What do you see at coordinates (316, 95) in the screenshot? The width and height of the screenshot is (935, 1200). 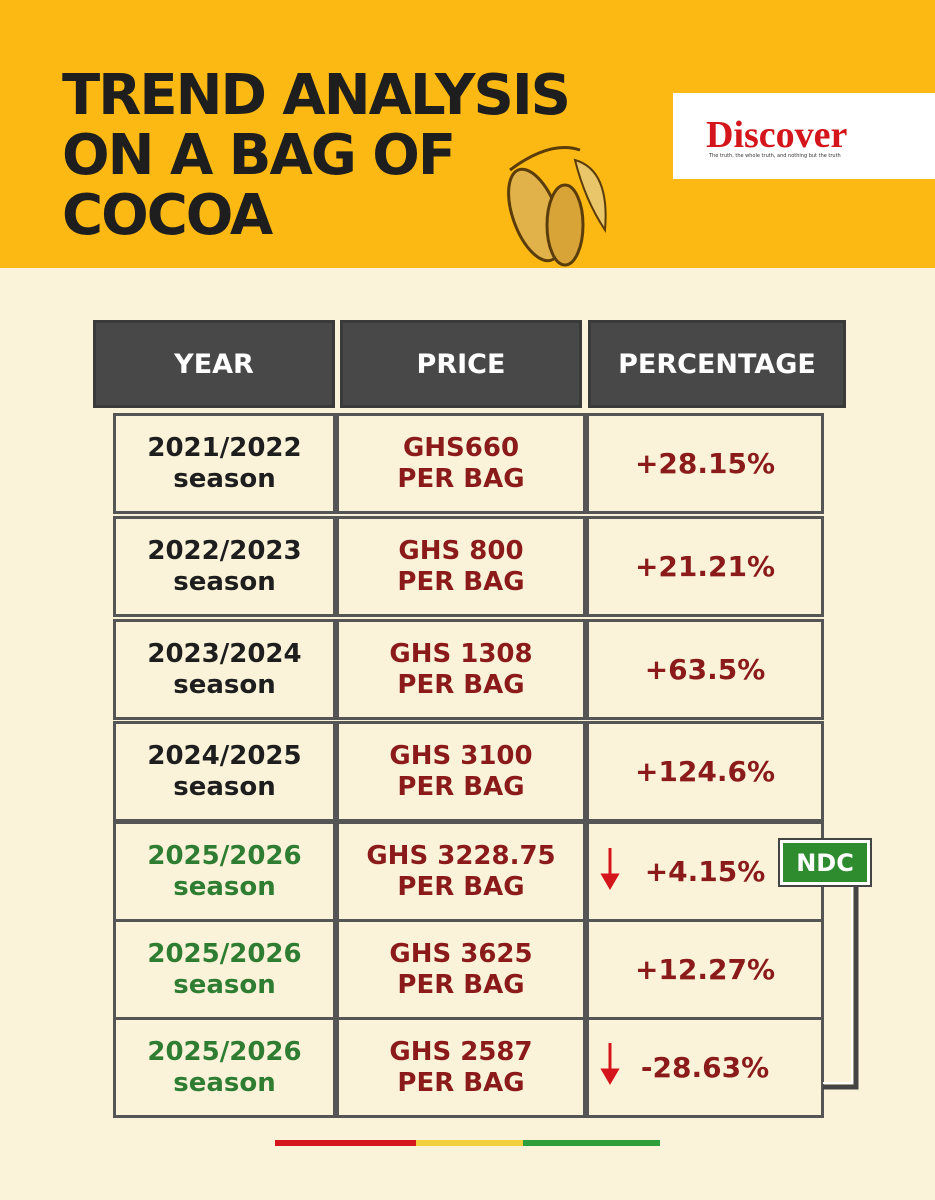 I see `title-line: TREND ANALYSIS` at bounding box center [316, 95].